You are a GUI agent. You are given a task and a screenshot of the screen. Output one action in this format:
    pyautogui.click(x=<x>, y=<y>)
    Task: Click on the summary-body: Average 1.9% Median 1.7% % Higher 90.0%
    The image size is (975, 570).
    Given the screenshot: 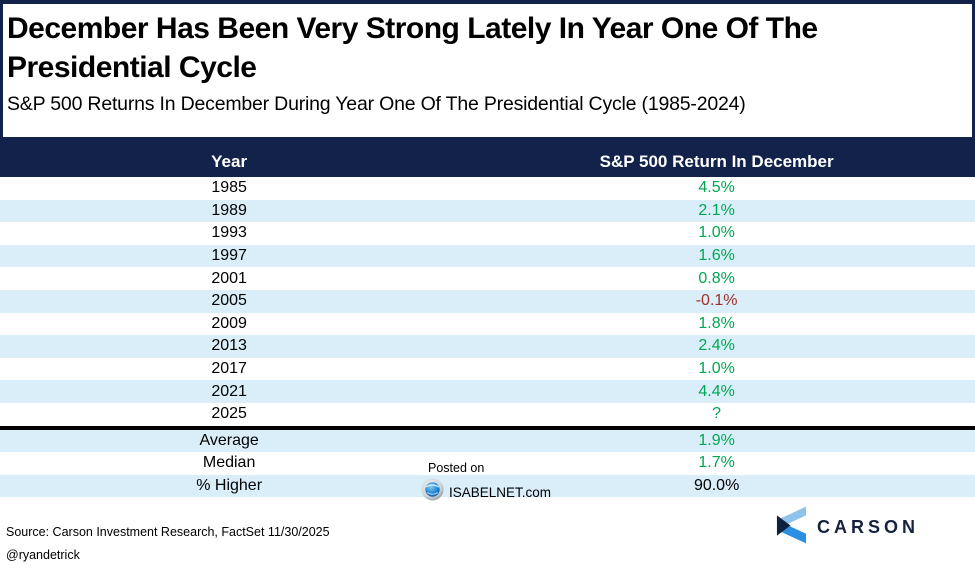 What is the action you would take?
    pyautogui.click(x=487, y=463)
    